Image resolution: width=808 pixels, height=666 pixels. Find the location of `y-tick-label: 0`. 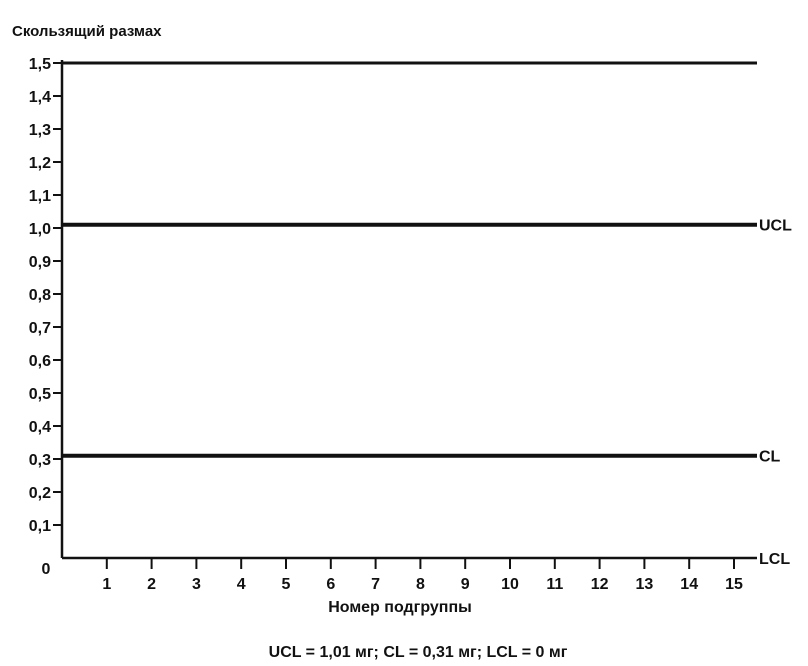

y-tick-label: 0 is located at coordinates (46, 569).